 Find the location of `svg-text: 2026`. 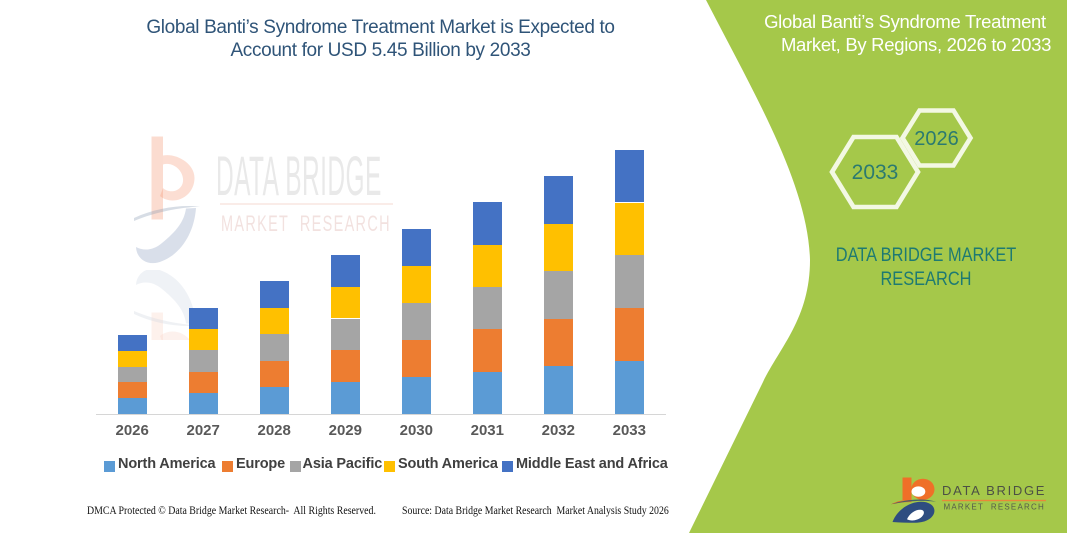

svg-text: 2026 is located at coordinates (936, 139).